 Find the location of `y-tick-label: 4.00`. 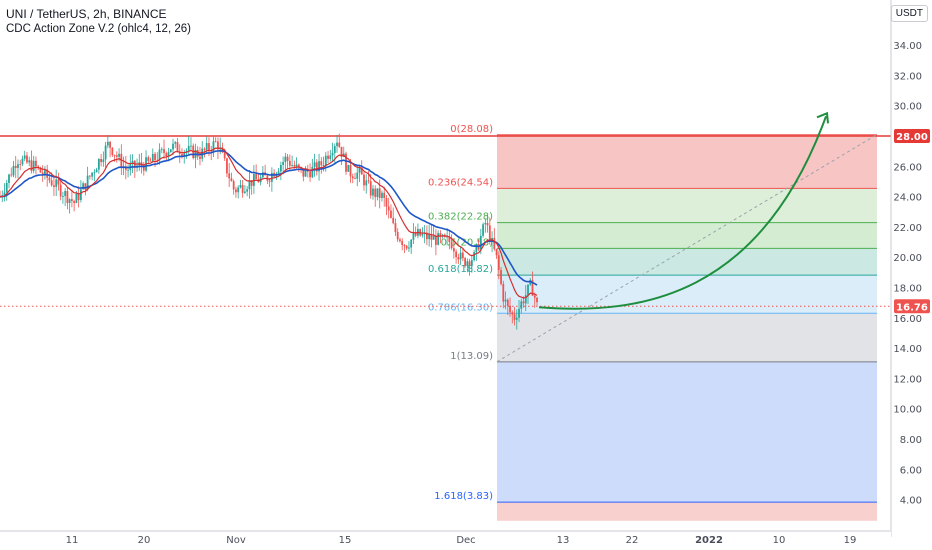

y-tick-label: 4.00 is located at coordinates (911, 501).